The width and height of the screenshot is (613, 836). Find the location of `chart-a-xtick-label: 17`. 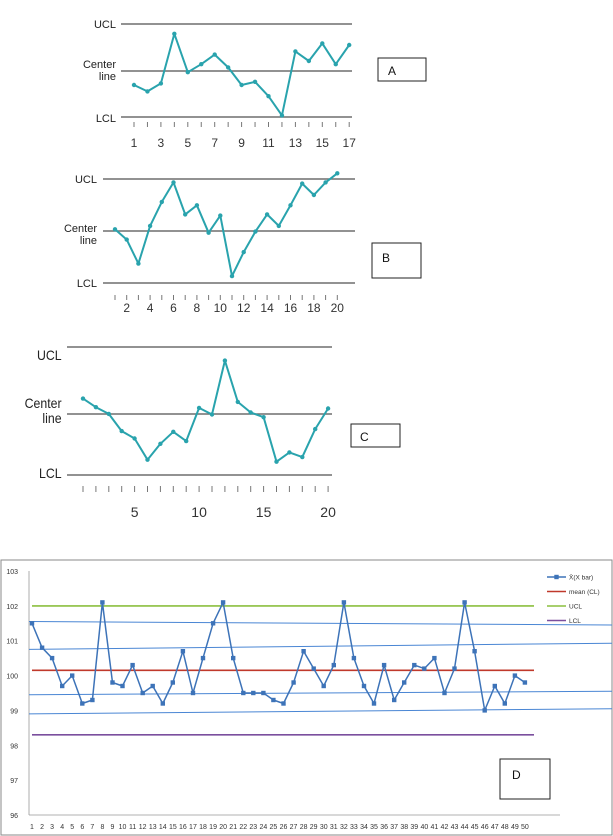

chart-a-xtick-label: 17 is located at coordinates (350, 143).